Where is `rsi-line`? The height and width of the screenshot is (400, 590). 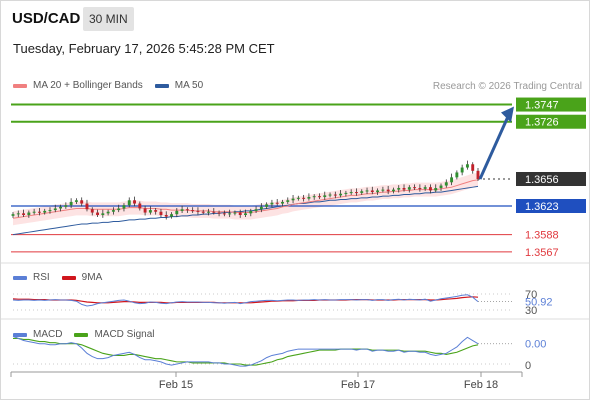
rsi-line is located at coordinates (245, 300).